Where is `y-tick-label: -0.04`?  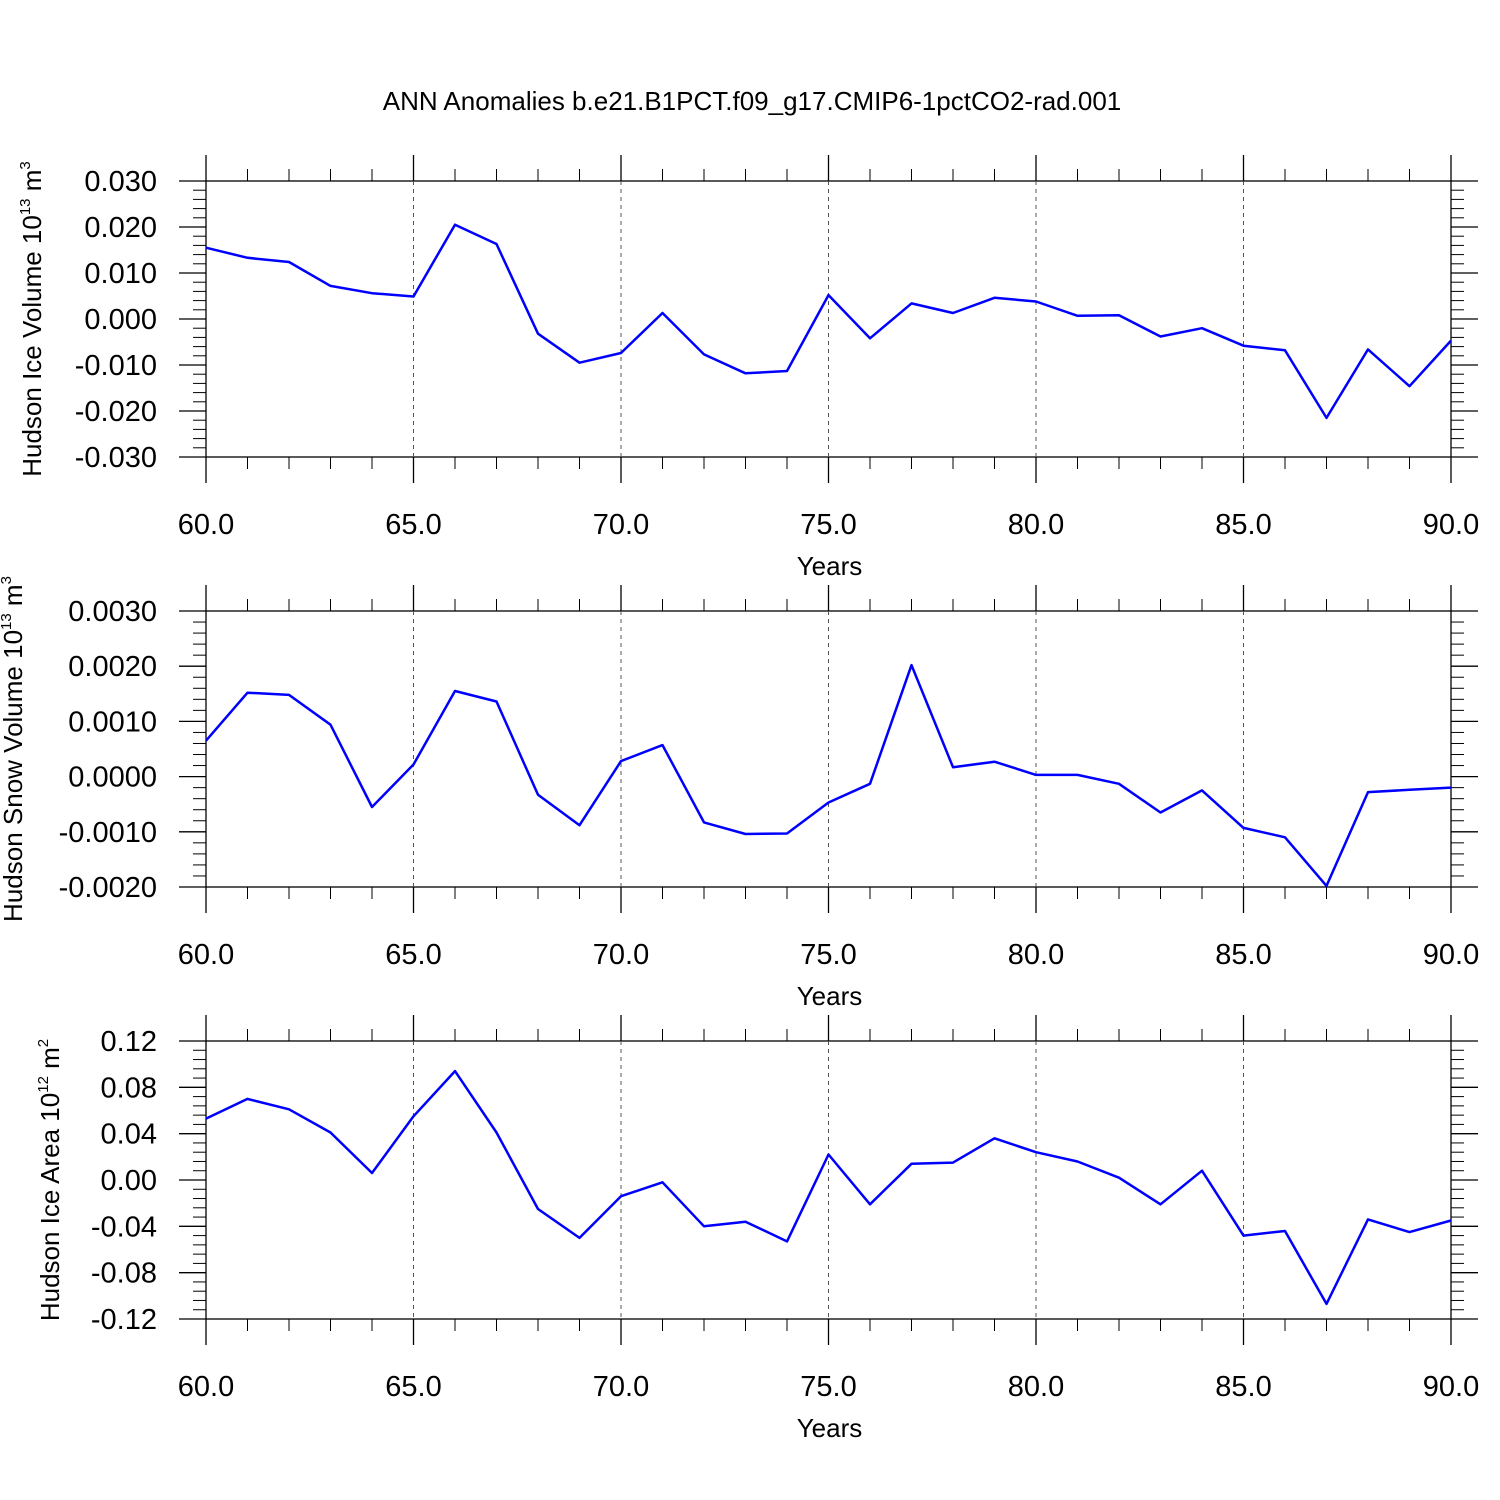 y-tick-label: -0.04 is located at coordinates (124, 1227).